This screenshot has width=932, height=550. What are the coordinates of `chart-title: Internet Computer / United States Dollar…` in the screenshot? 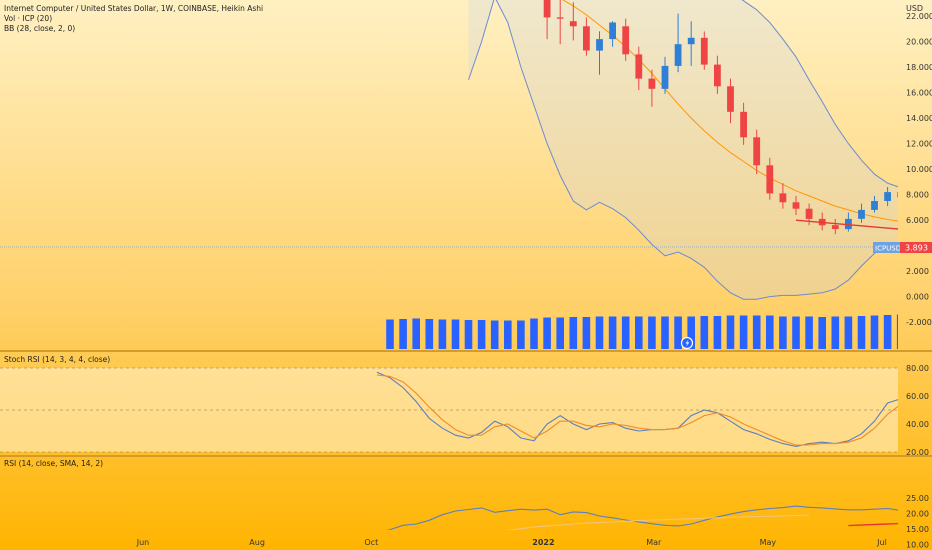 It's located at (133, 8).